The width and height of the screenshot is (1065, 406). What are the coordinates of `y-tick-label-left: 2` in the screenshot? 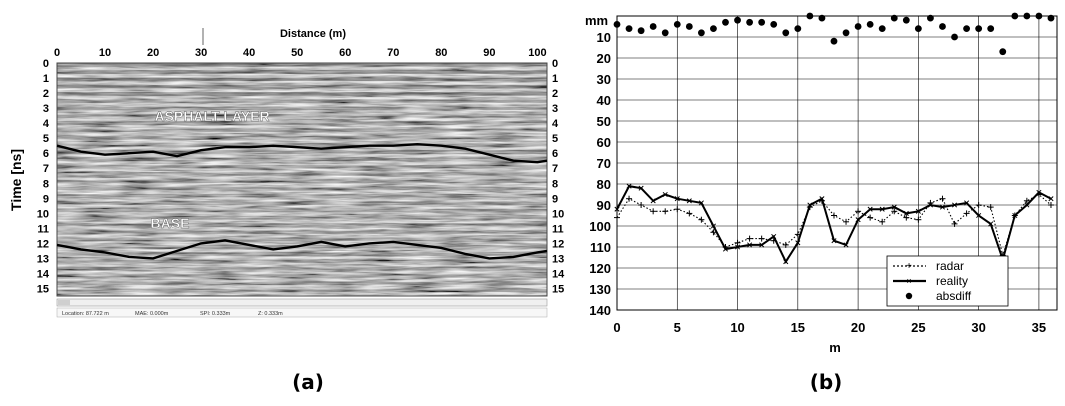 It's located at (46, 94).